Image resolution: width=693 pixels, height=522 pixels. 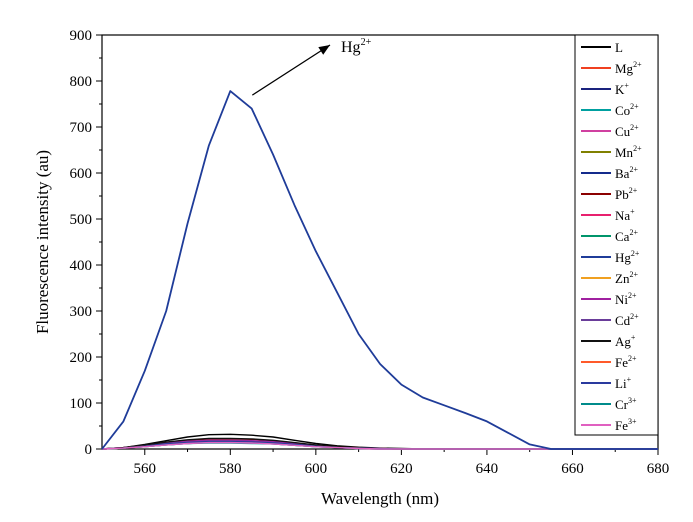 What do you see at coordinates (625, 215) in the screenshot?
I see `legend-label: Na+` at bounding box center [625, 215].